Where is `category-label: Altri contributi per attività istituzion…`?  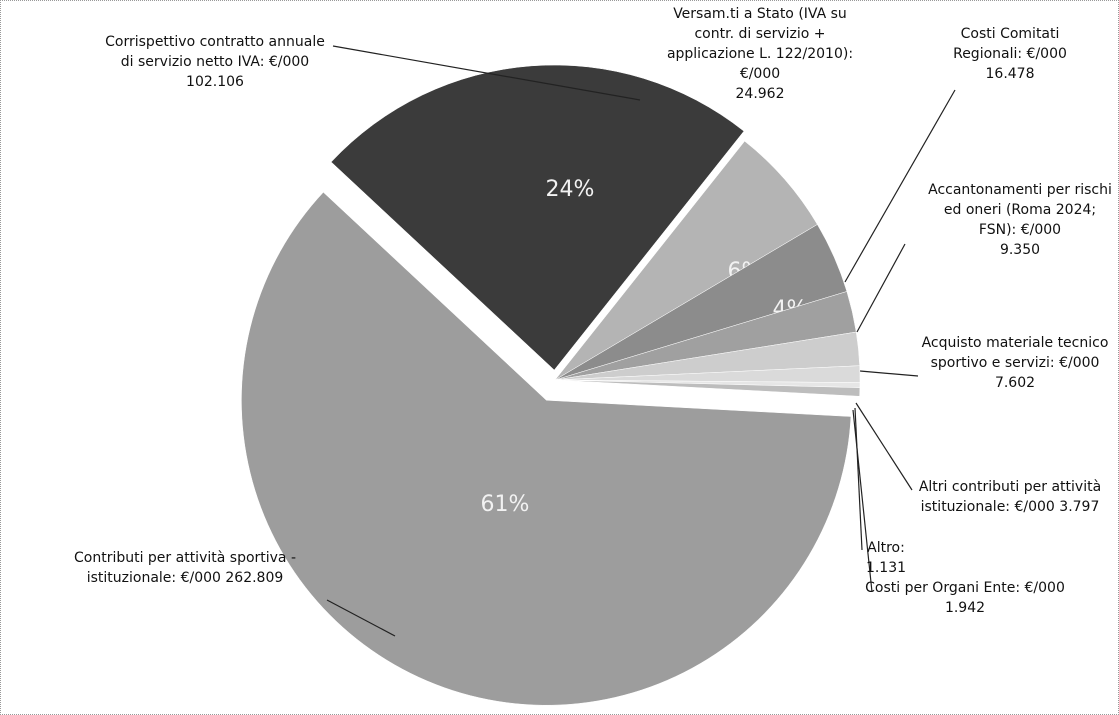 category-label: Altri contributi per attività istituzion… is located at coordinates (1010, 497).